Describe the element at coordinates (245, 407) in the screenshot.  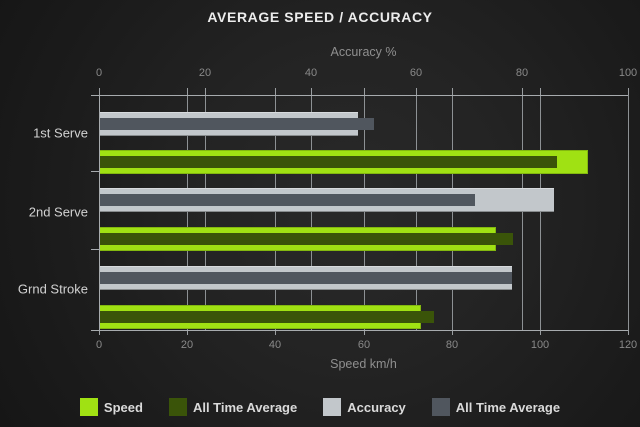
I see `legend-label-speed-all-time-average: All Time Average` at that location.